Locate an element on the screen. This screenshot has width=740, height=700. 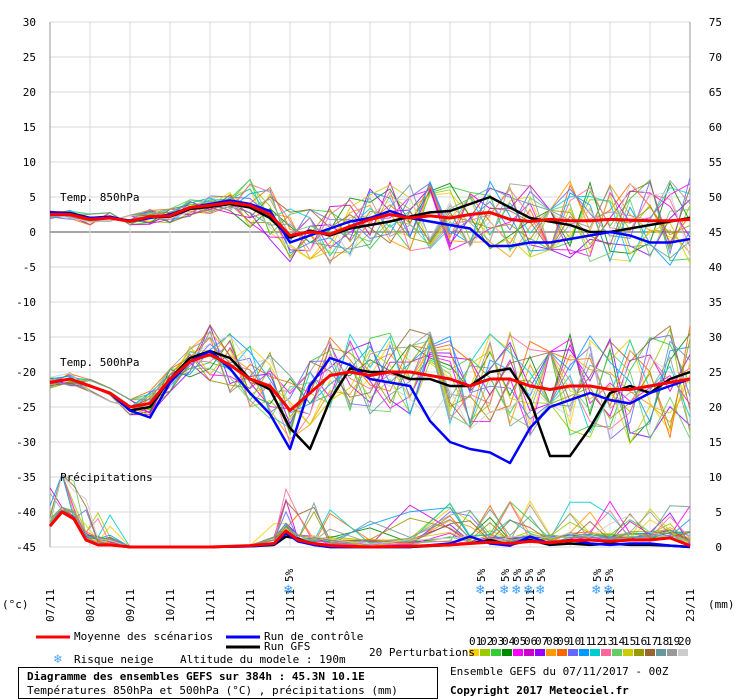
x-date-tick: 19/11 is located at coordinates (530, 605).